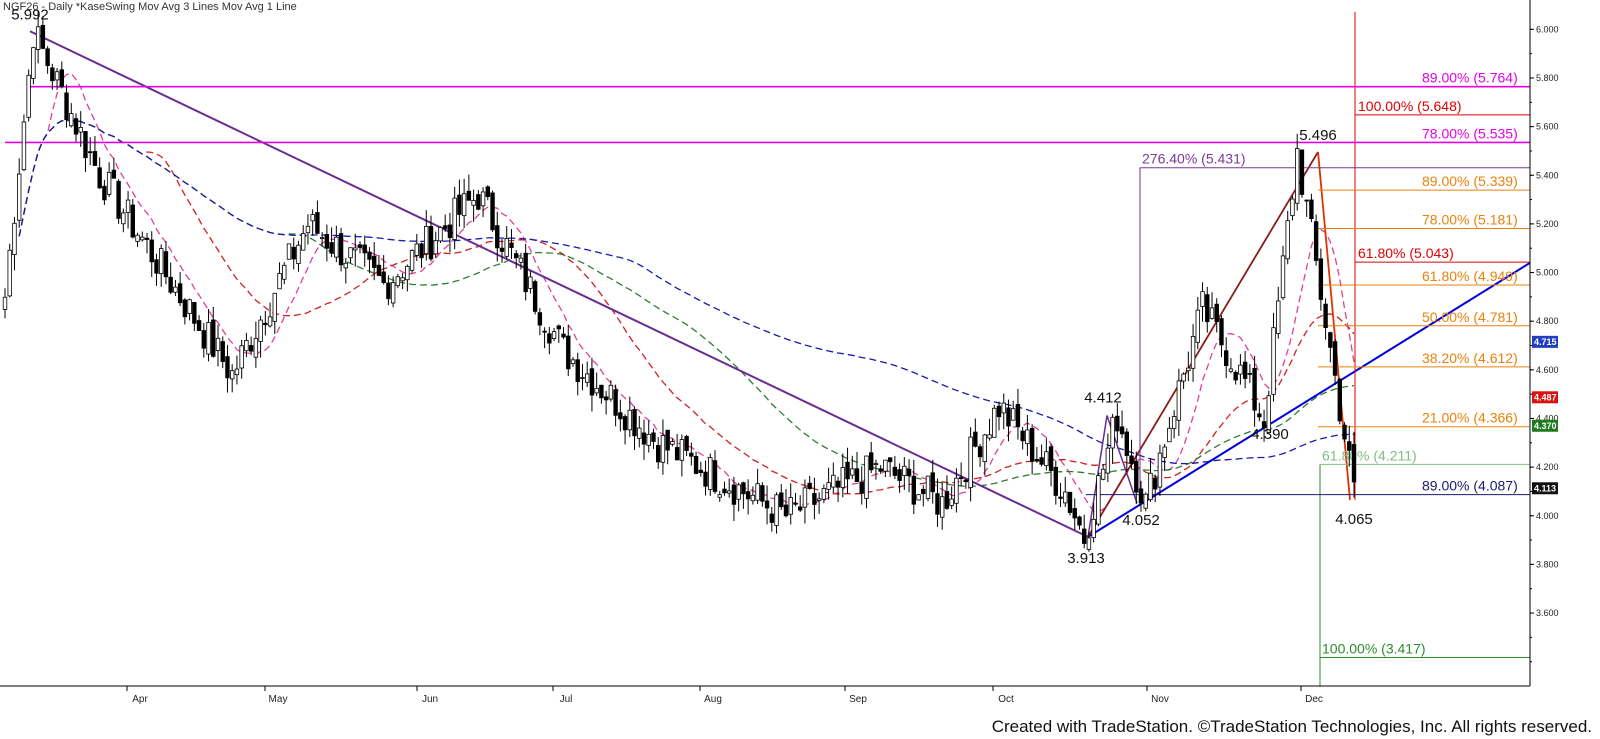  Describe the element at coordinates (140, 699) in the screenshot. I see `x-tick-label: Apr` at that location.